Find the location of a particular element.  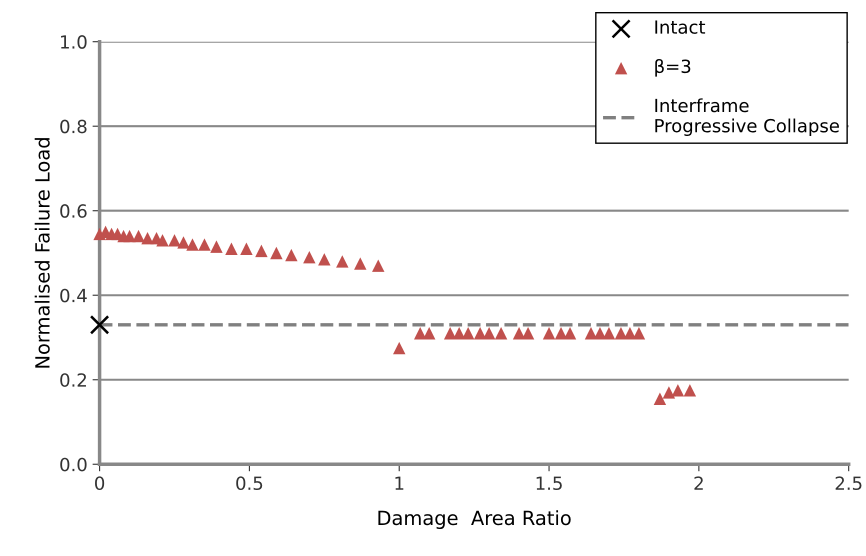

y-tick-label: 1.0 is located at coordinates (74, 42).